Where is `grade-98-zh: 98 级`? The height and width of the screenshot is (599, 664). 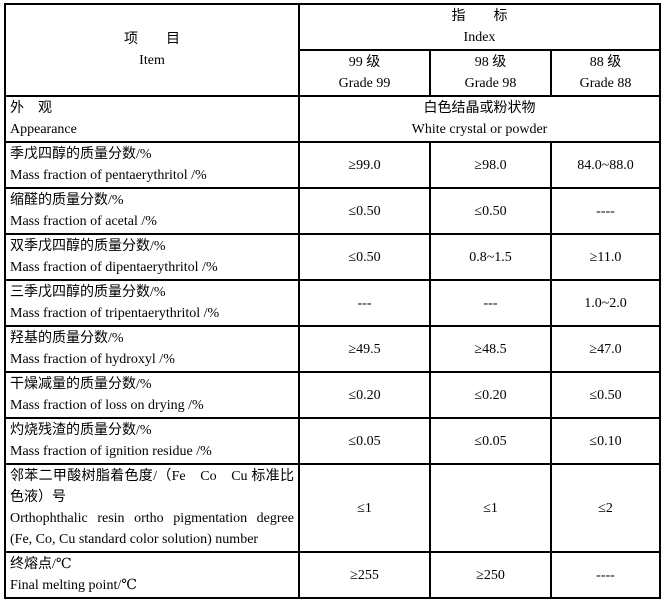 grade-98-zh: 98 级 is located at coordinates (490, 62).